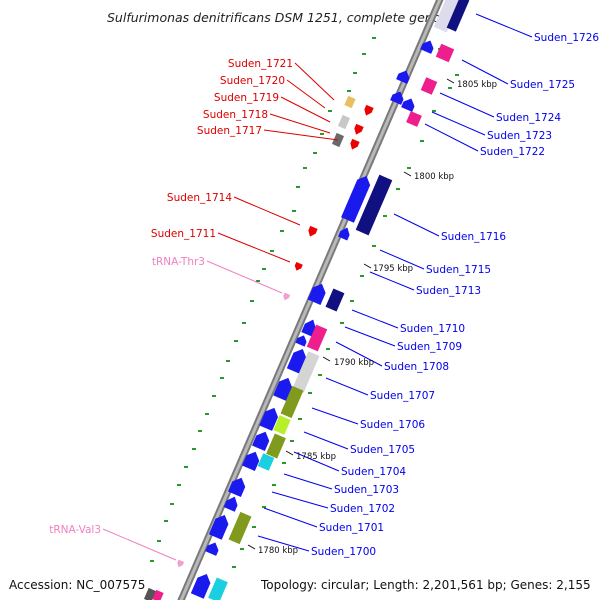 This screenshot has width=600, height=600. Describe the element at coordinates (445, 53) in the screenshot. I see `feature-1725-body` at that location.